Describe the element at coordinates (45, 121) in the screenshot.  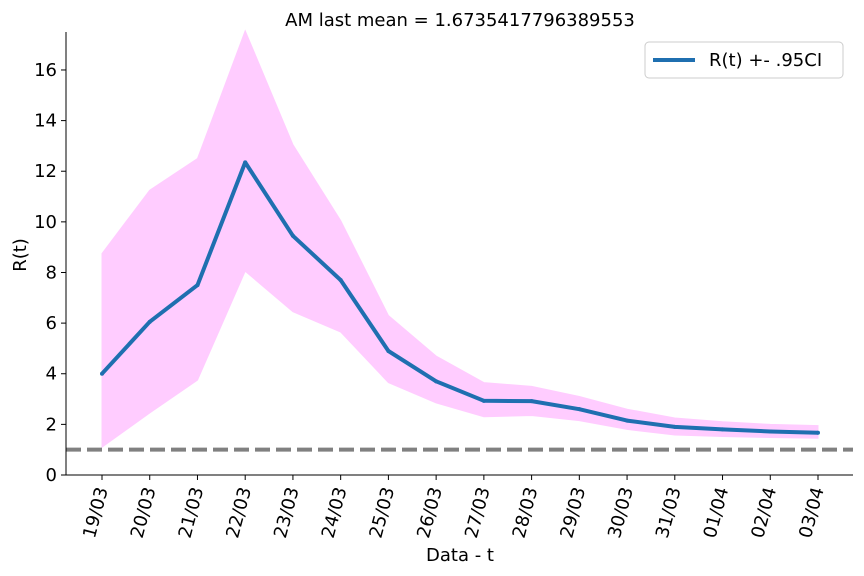
I see `y-tick-label: 14` at that location.